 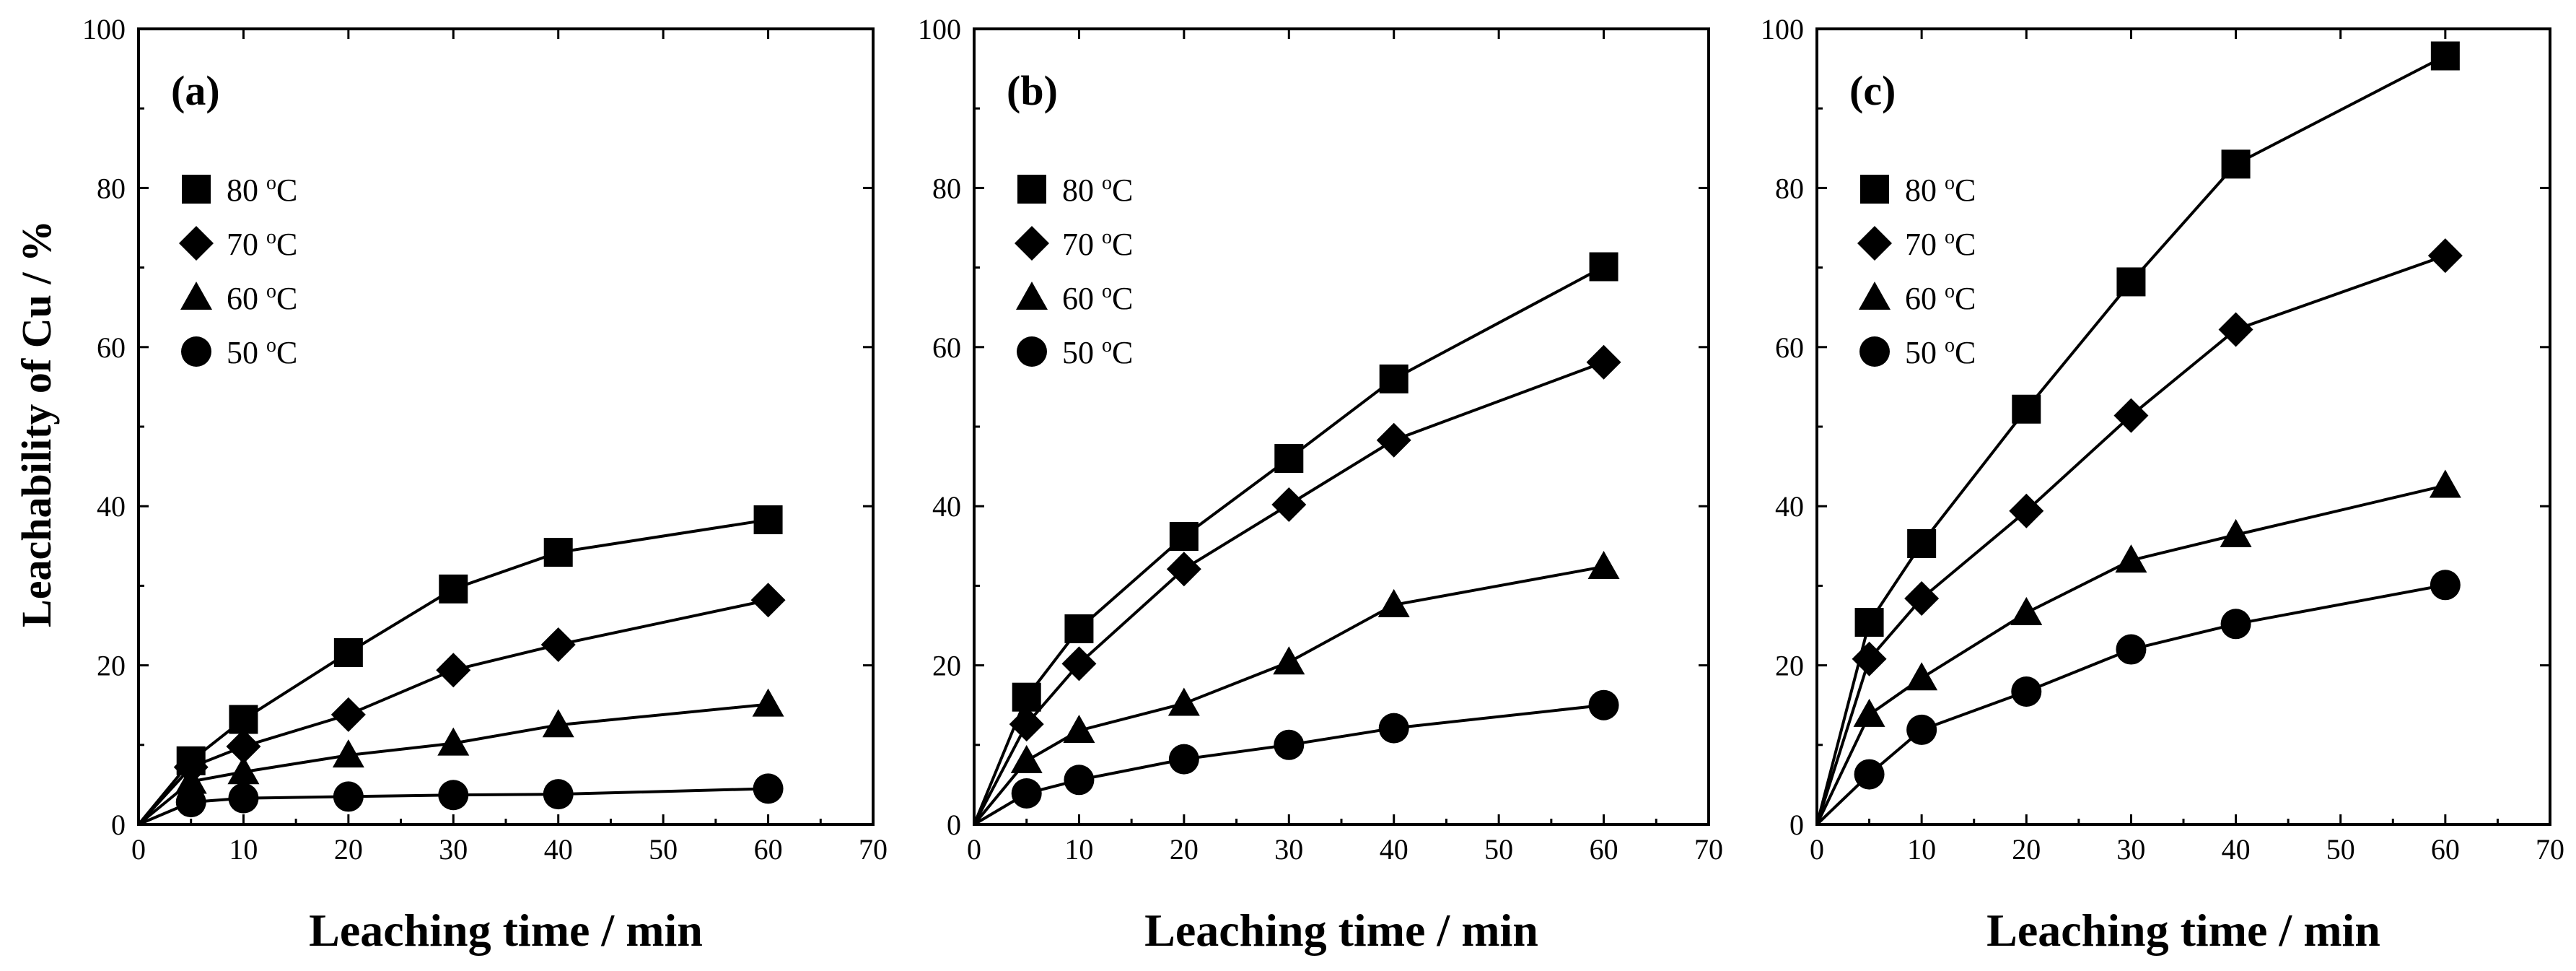 I want to click on legend-marker-circle, so click(x=1874, y=352).